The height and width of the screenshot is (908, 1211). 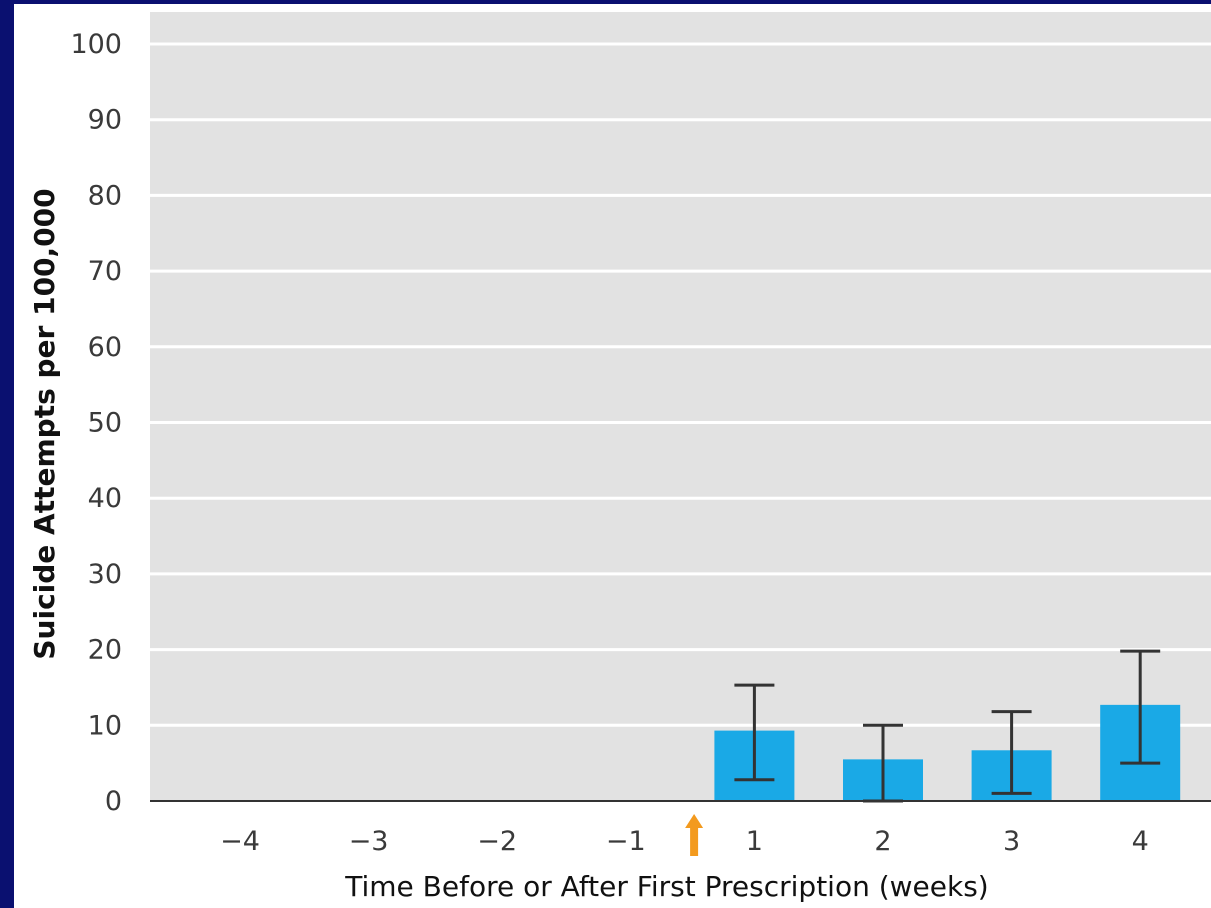 I want to click on y-axis-title: Suicide Attempts per 100,000, so click(x=44, y=423).